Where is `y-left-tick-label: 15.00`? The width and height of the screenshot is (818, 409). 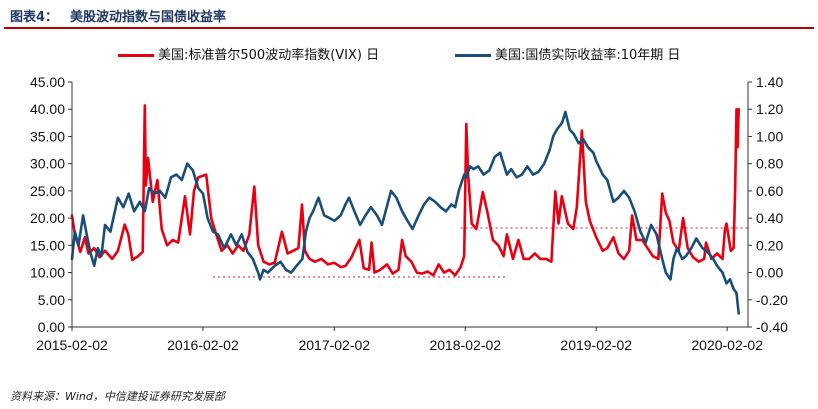 y-left-tick-label: 15.00 is located at coordinates (47, 245).